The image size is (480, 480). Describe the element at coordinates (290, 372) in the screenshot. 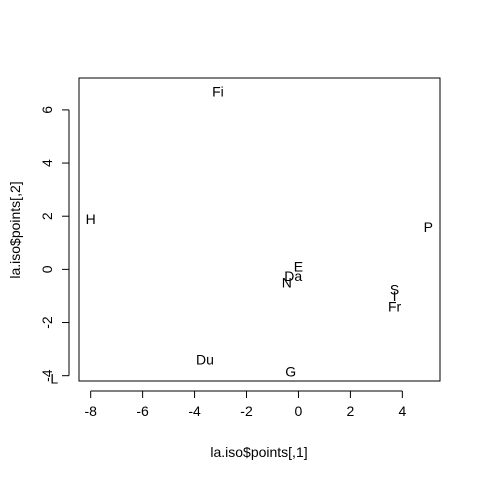

I see `point-label: G` at that location.